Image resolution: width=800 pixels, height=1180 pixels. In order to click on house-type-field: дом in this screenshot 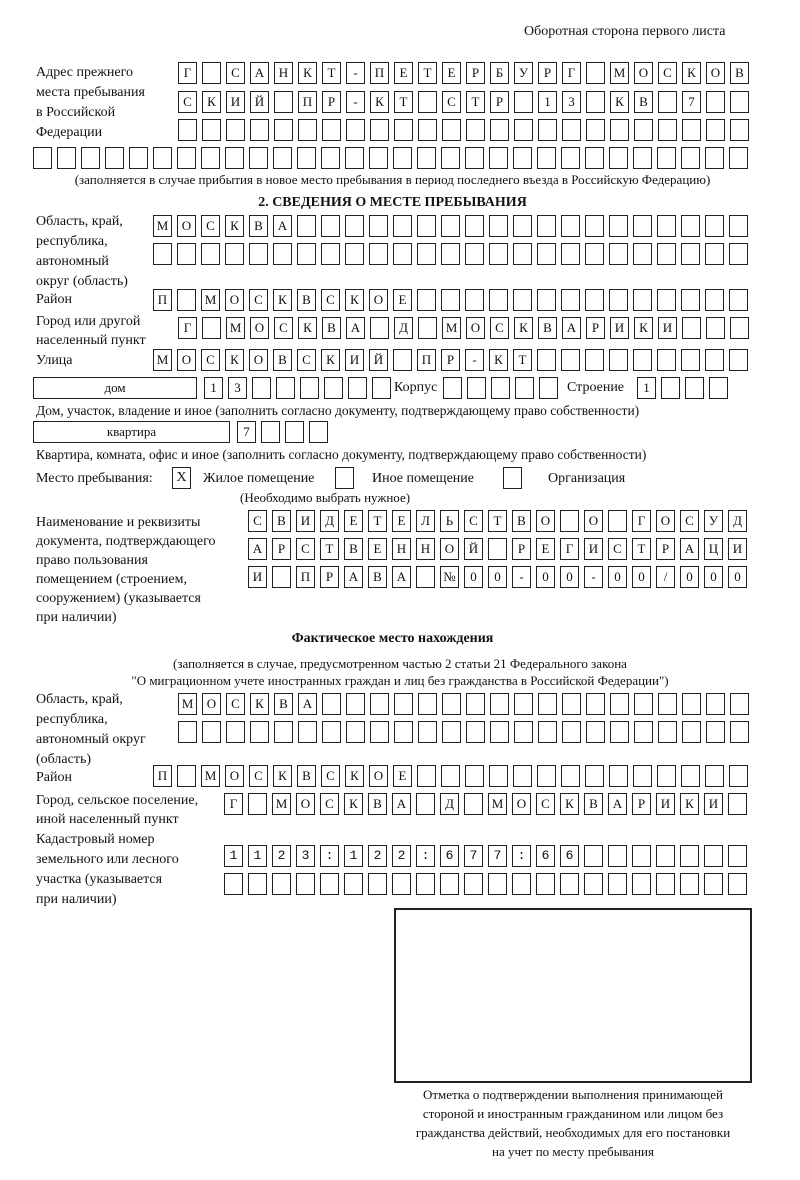, I will do `click(115, 388)`.